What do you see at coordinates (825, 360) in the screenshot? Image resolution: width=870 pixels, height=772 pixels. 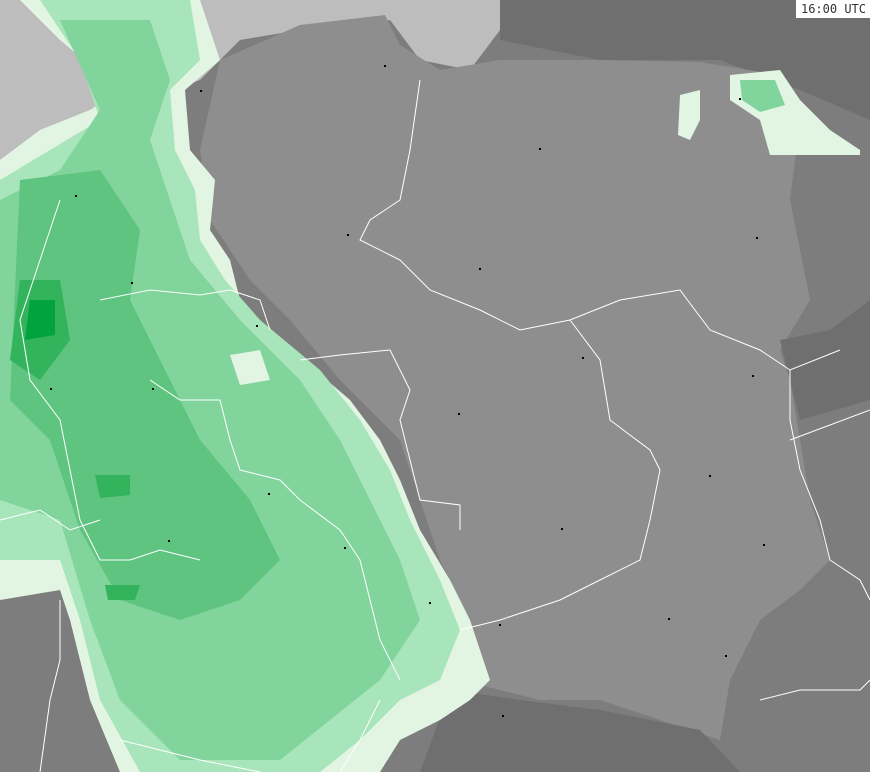 I see `land-dark-east` at bounding box center [825, 360].